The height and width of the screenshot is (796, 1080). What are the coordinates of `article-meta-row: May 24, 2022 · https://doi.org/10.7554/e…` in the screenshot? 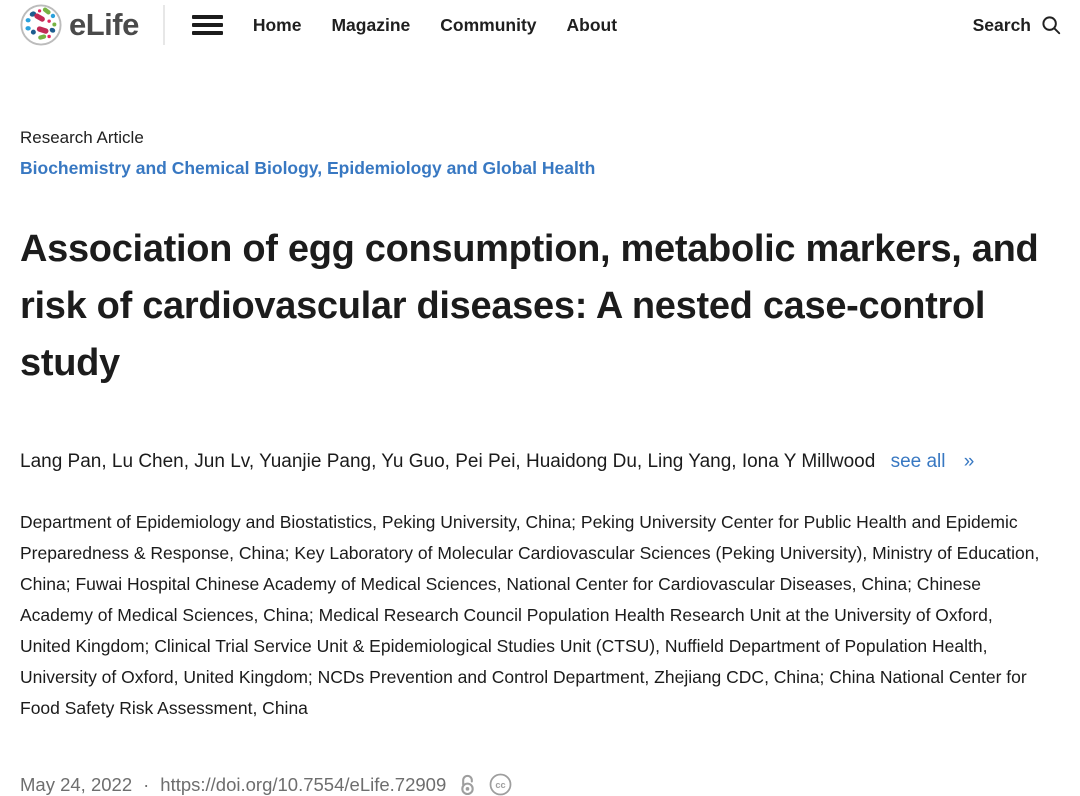 It's located at (540, 784).